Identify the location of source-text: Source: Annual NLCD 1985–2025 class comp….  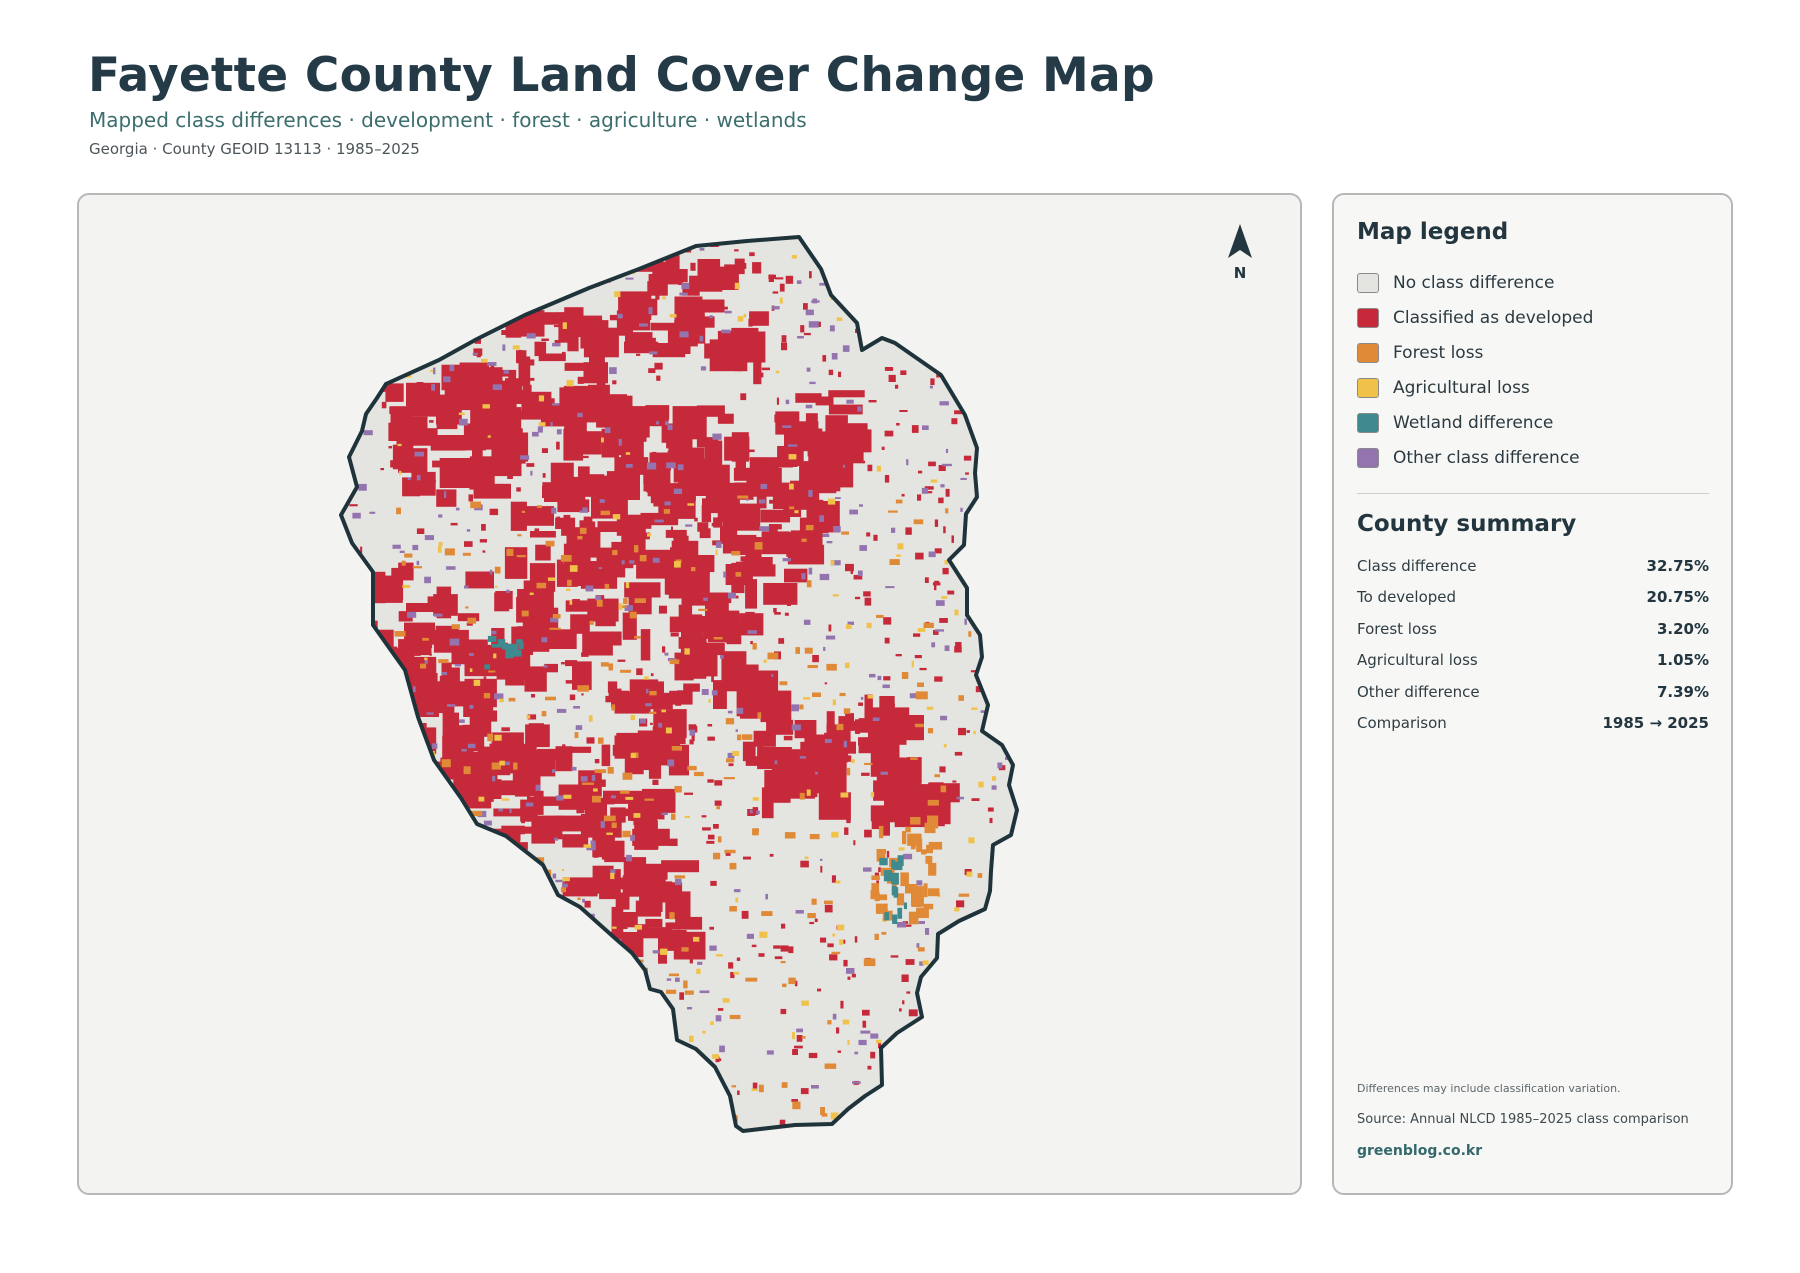
(1523, 1119).